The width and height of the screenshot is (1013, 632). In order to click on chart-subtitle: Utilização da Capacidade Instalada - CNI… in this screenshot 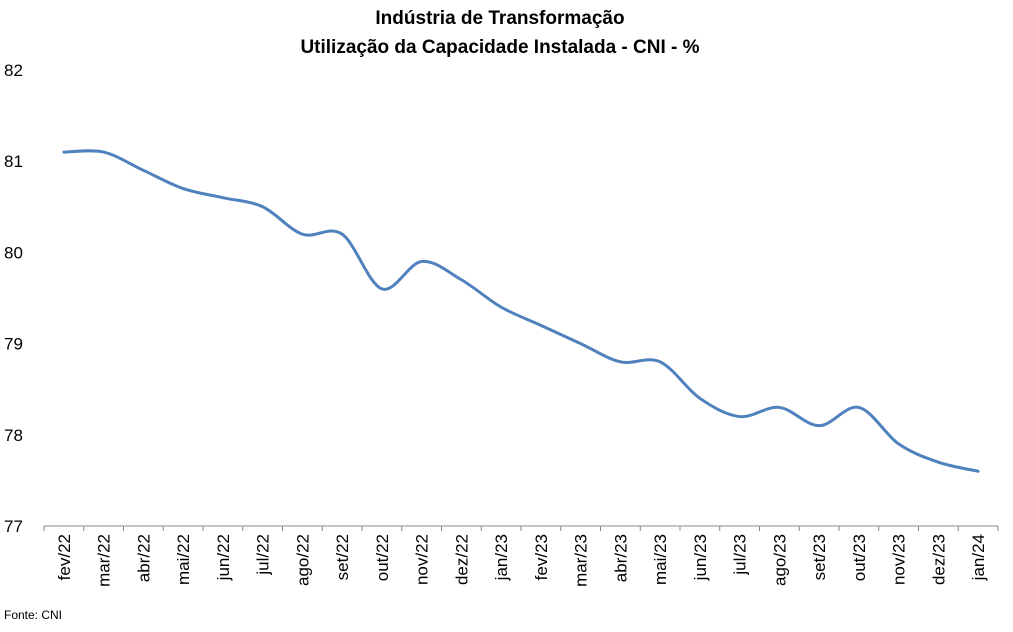, I will do `click(499, 47)`.